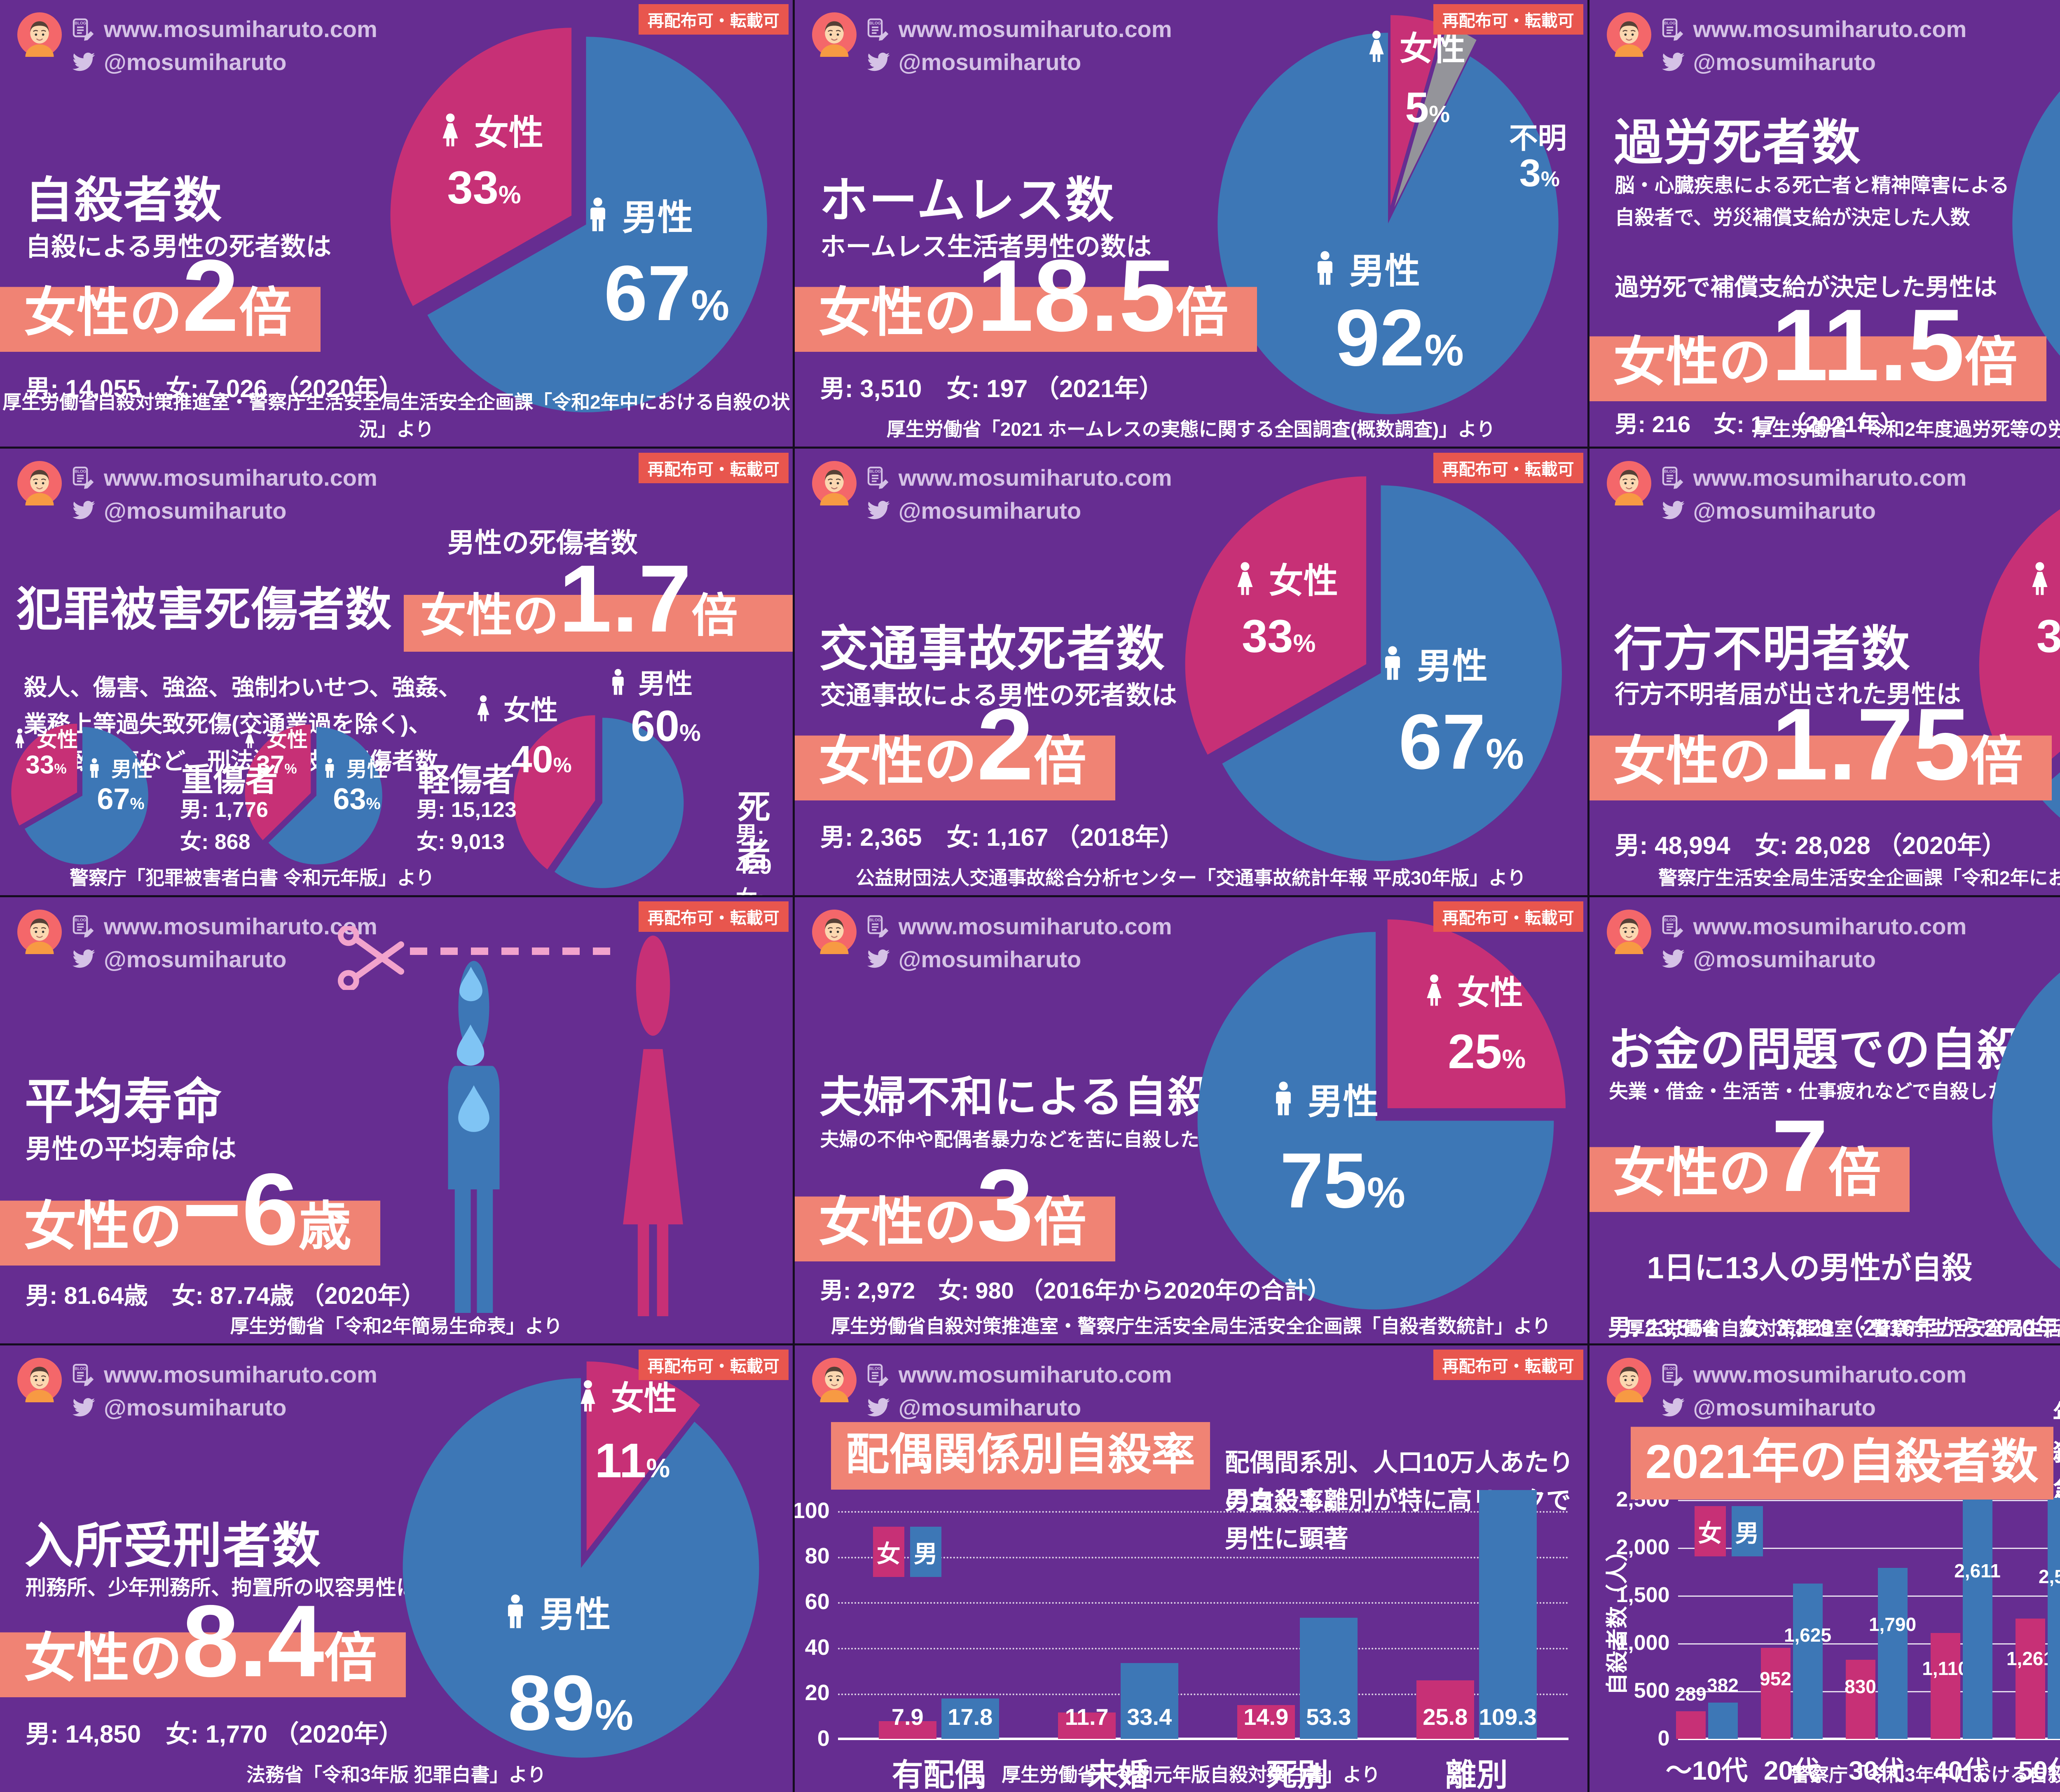 The height and width of the screenshot is (1792, 2060). I want to click on pie-pct-male: 75%, so click(1342, 1181).